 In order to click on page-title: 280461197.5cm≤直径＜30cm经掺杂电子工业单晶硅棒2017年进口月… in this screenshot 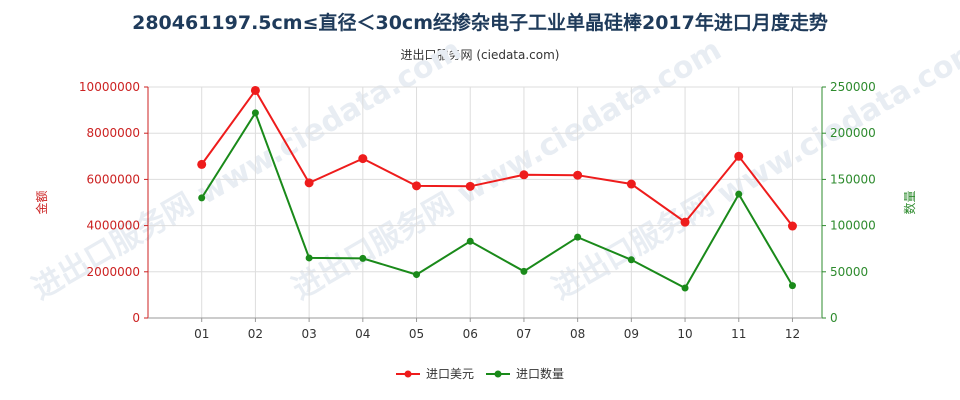, I will do `click(480, 23)`.